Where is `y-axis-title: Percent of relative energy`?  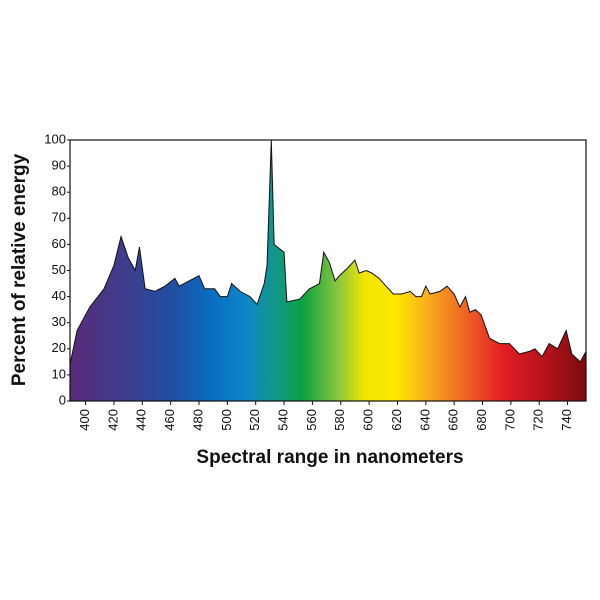 y-axis-title: Percent of relative energy is located at coordinates (19, 269).